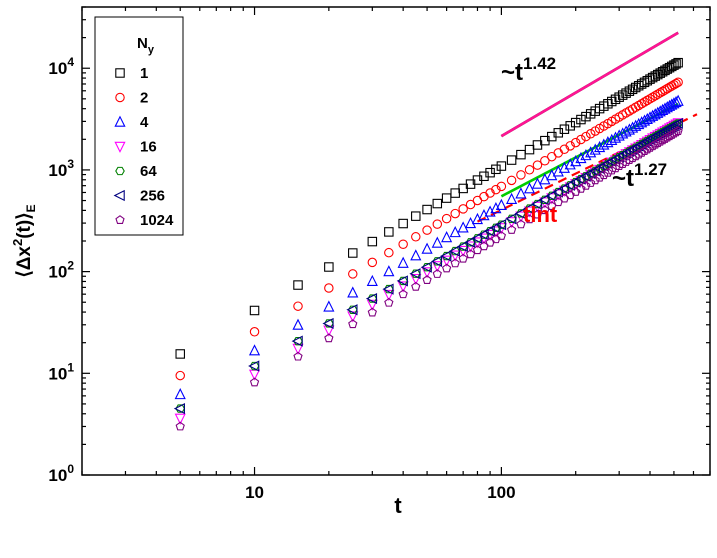 The height and width of the screenshot is (558, 717). Describe the element at coordinates (639, 176) in the screenshot. I see `fit-label-lower: ~t1.27` at that location.